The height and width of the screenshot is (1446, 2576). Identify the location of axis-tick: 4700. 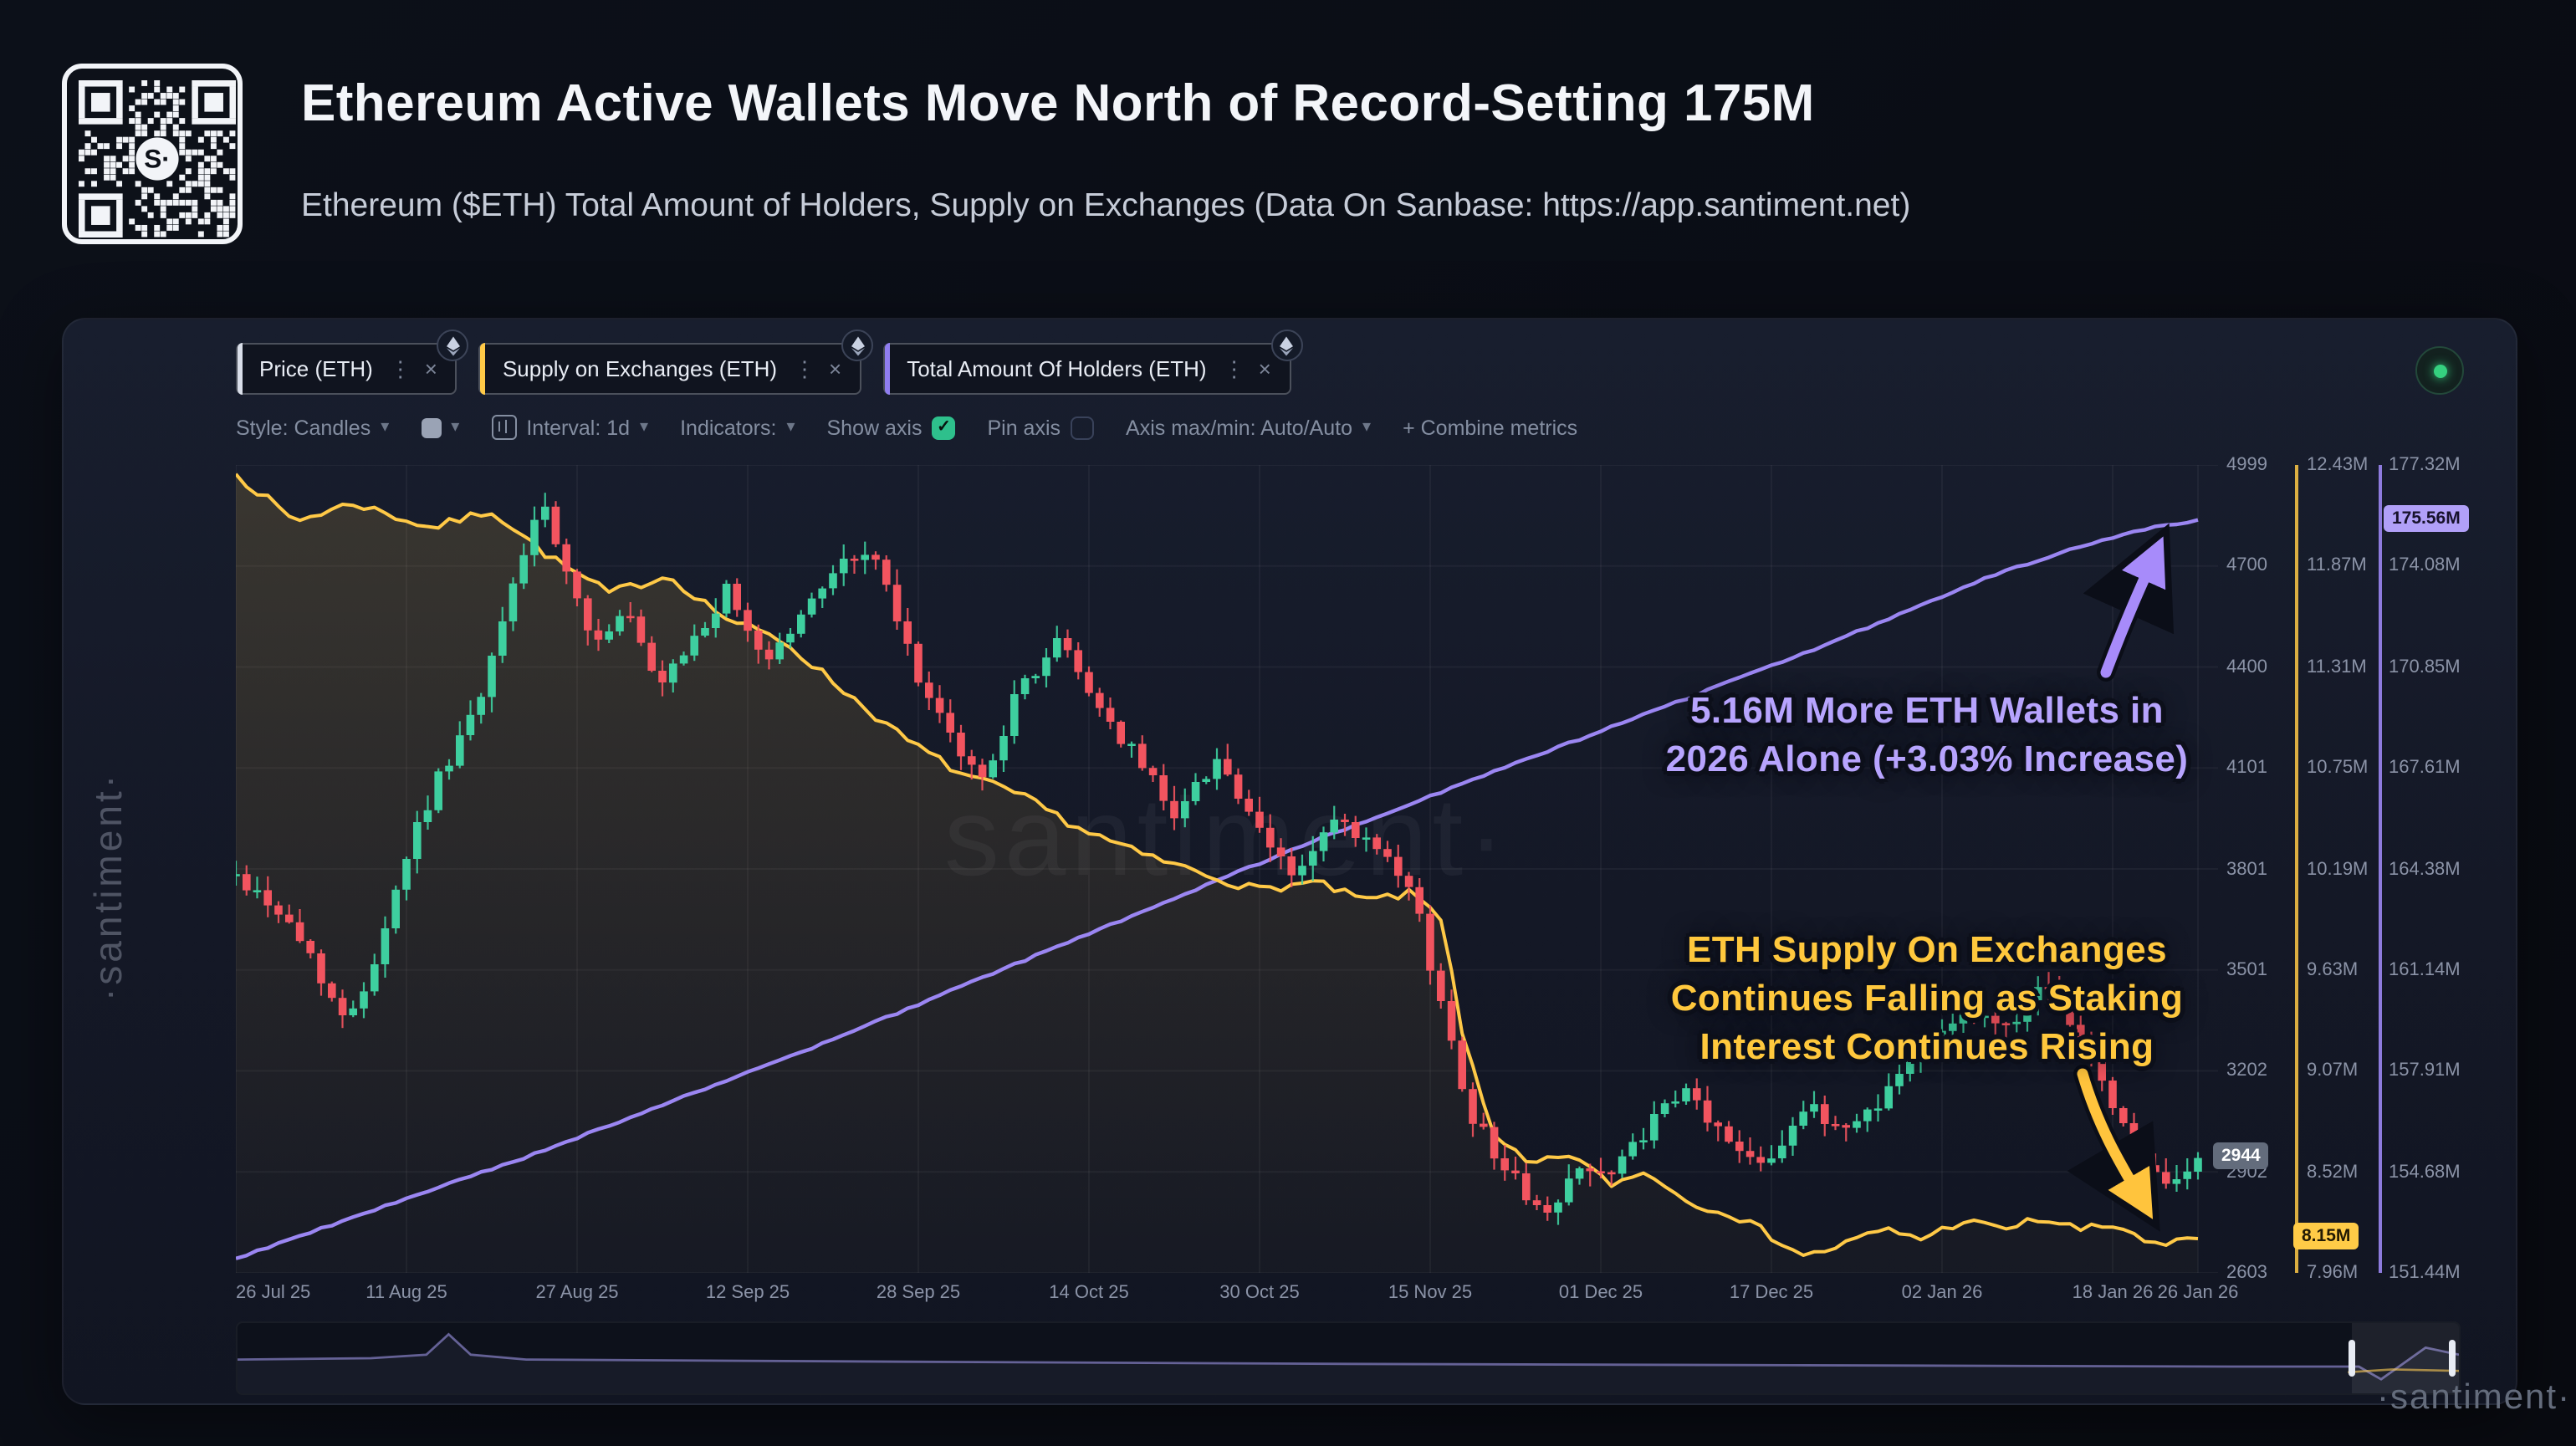
(2246, 565).